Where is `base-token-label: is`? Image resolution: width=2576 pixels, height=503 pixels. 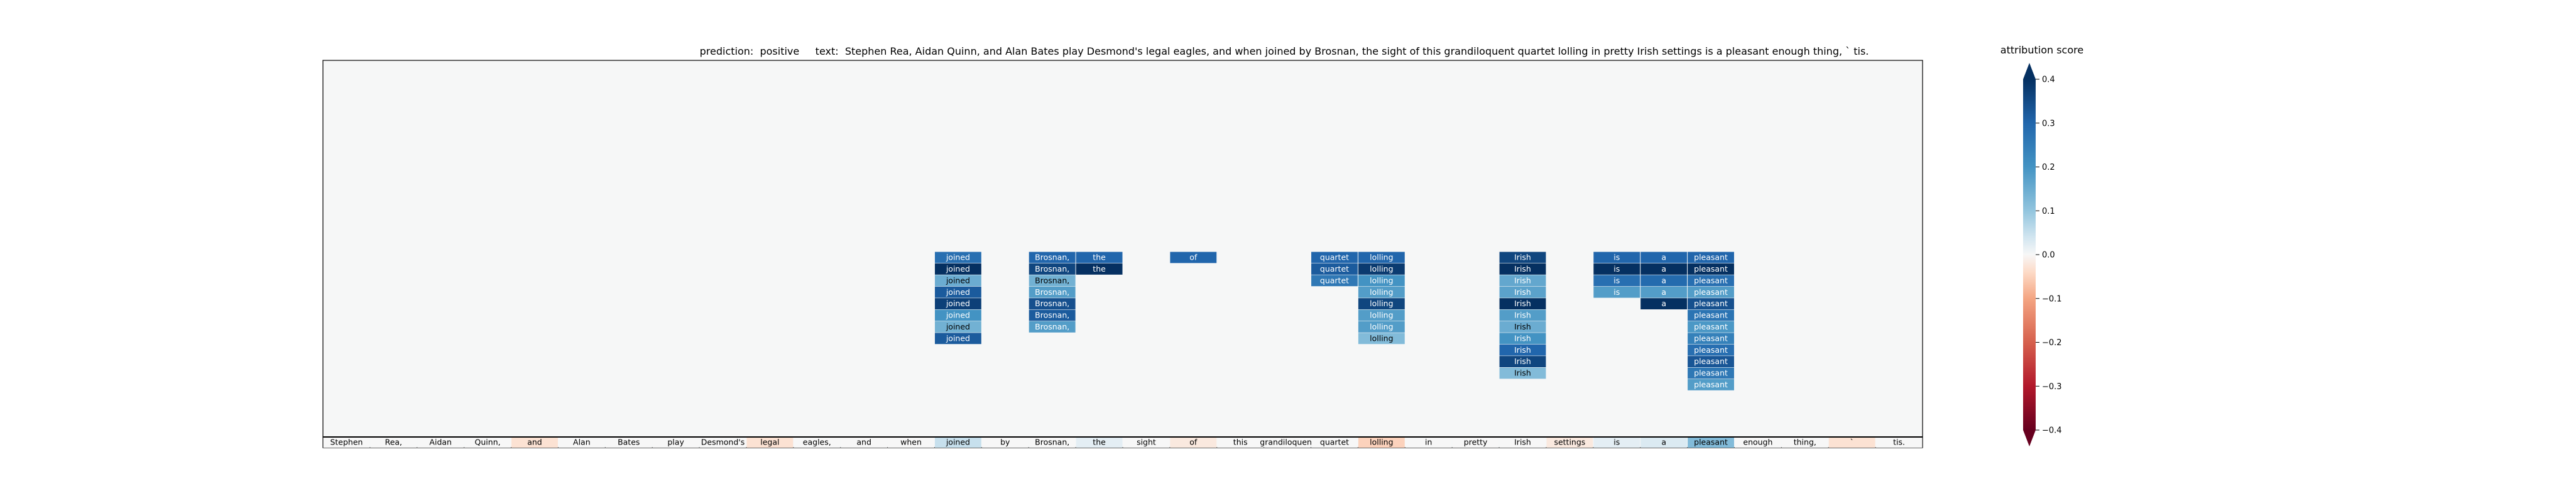
base-token-label: is is located at coordinates (1617, 442).